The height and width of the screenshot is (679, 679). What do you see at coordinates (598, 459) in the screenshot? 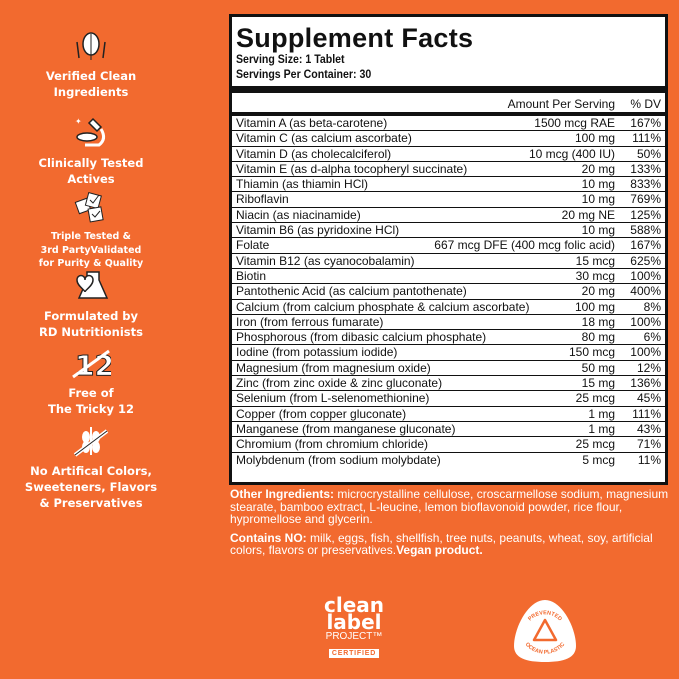
I see `nutrient-amount: 5 mcg` at bounding box center [598, 459].